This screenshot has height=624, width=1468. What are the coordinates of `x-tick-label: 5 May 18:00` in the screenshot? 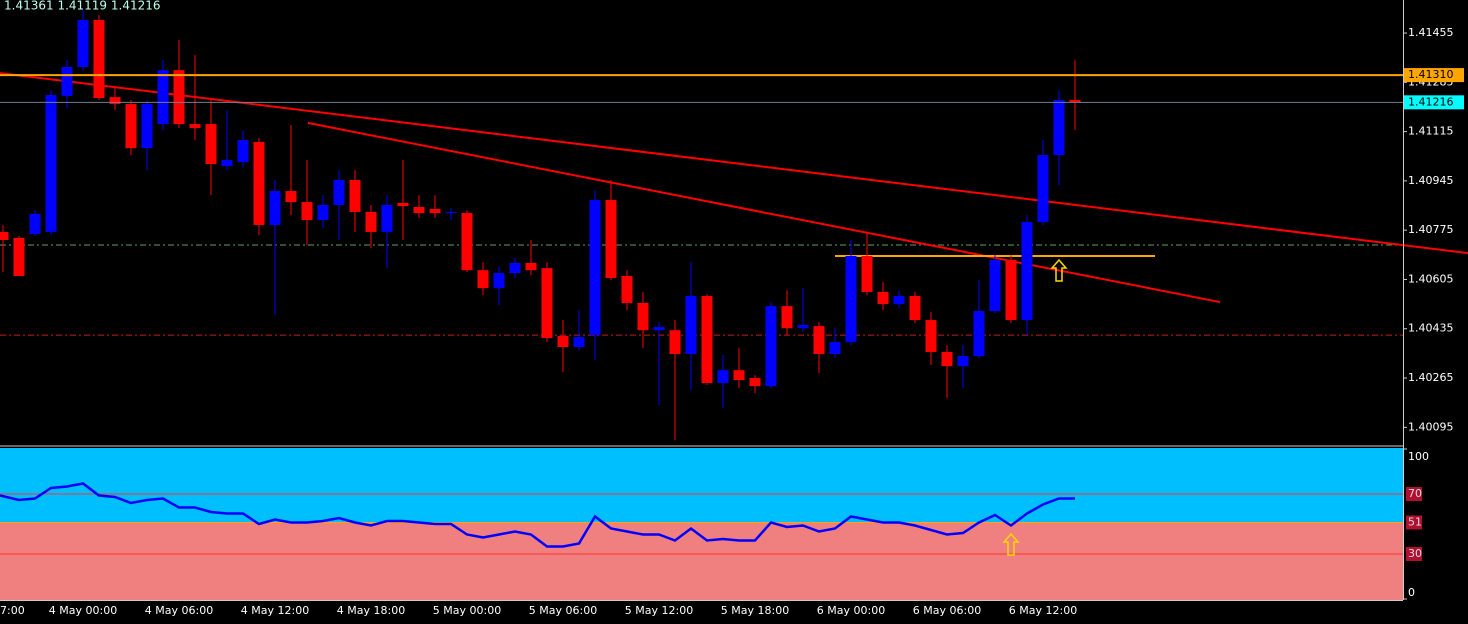 It's located at (755, 610).